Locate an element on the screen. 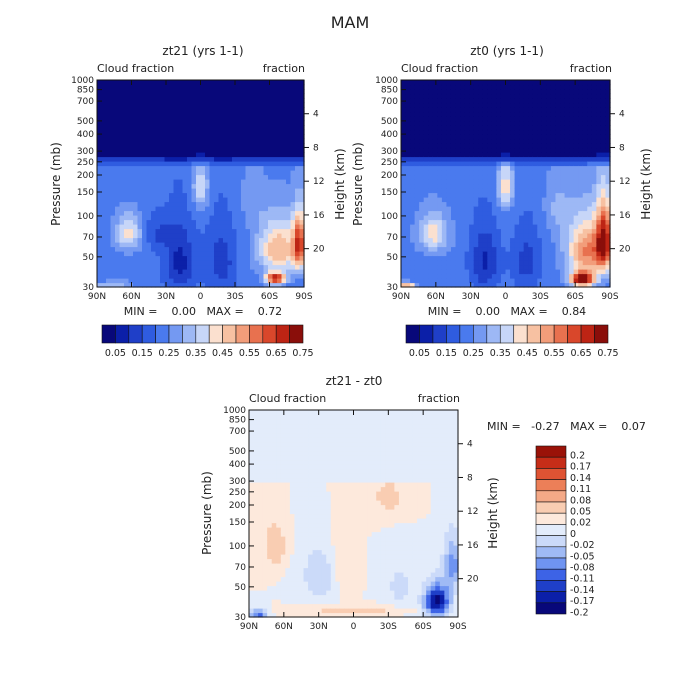  min-max-readout: MIN = 0.00 MAX = 0.72 is located at coordinates (203, 311).